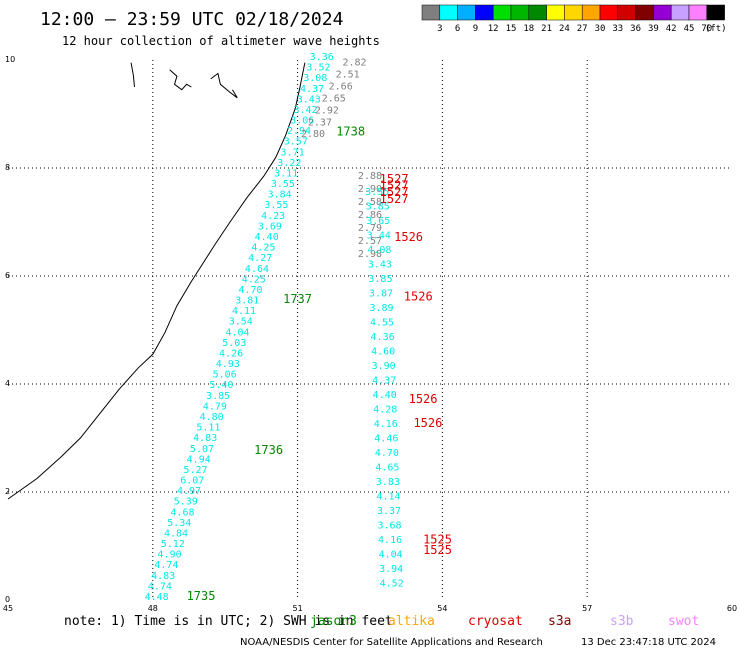  Describe the element at coordinates (370, 254) in the screenshot. I see `wave-height-label: 2.98` at that location.